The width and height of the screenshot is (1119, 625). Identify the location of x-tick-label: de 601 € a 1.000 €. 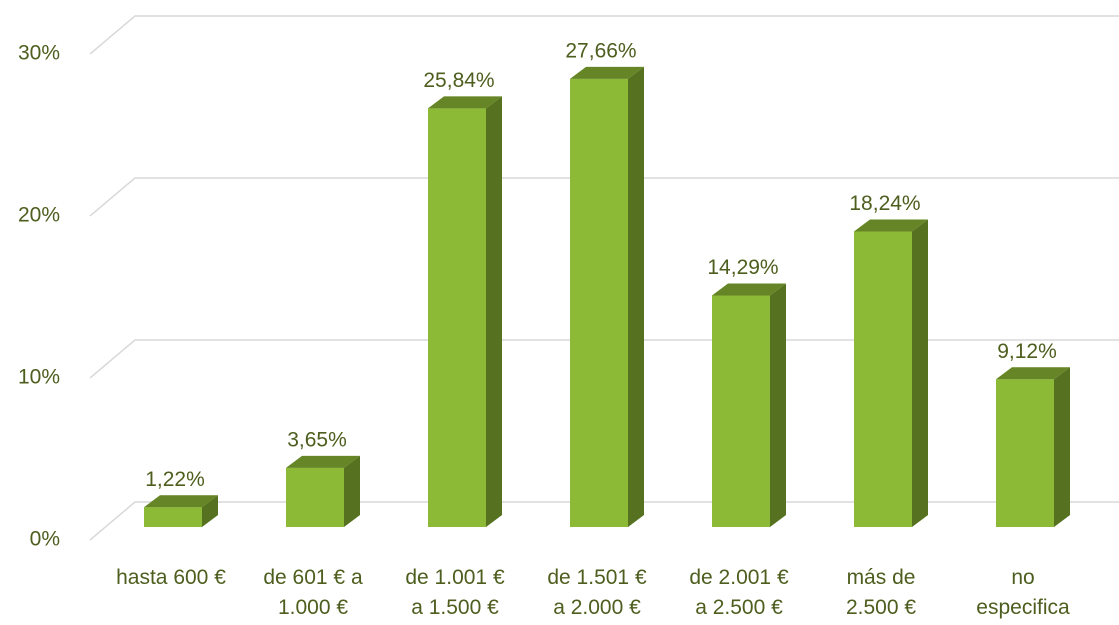
(313, 592).